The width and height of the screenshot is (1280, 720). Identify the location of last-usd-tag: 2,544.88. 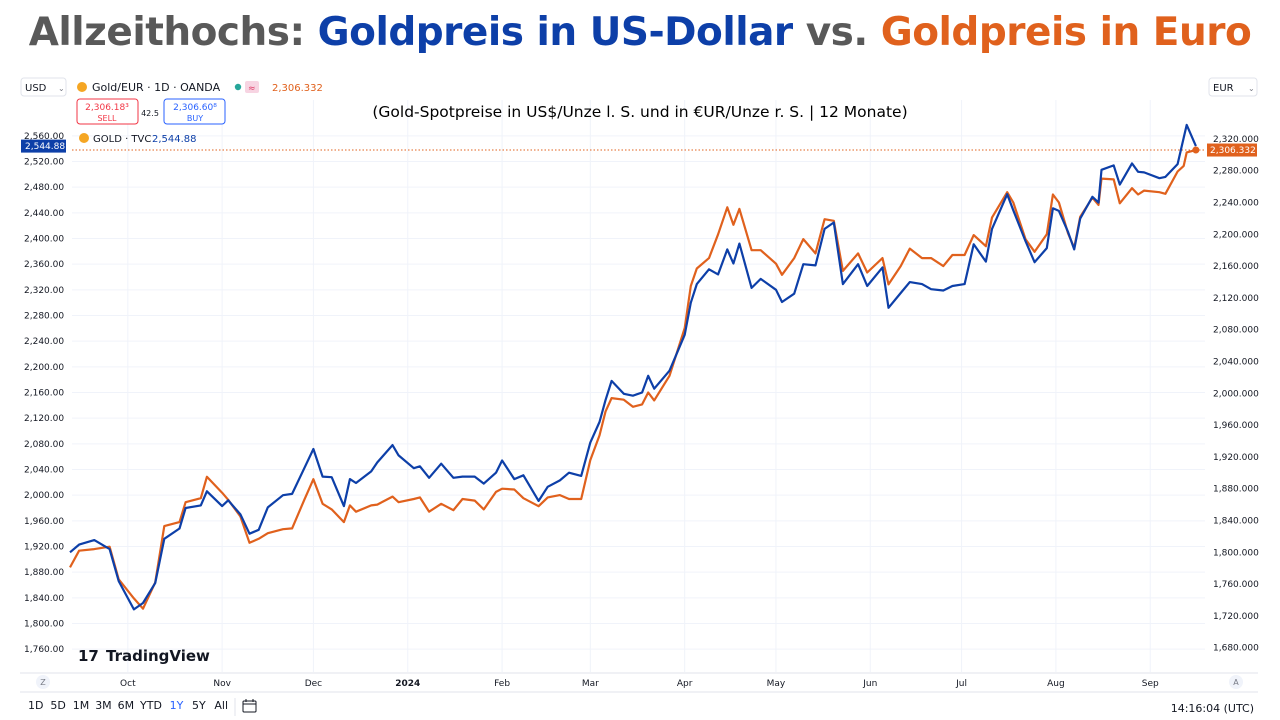
(43, 146).